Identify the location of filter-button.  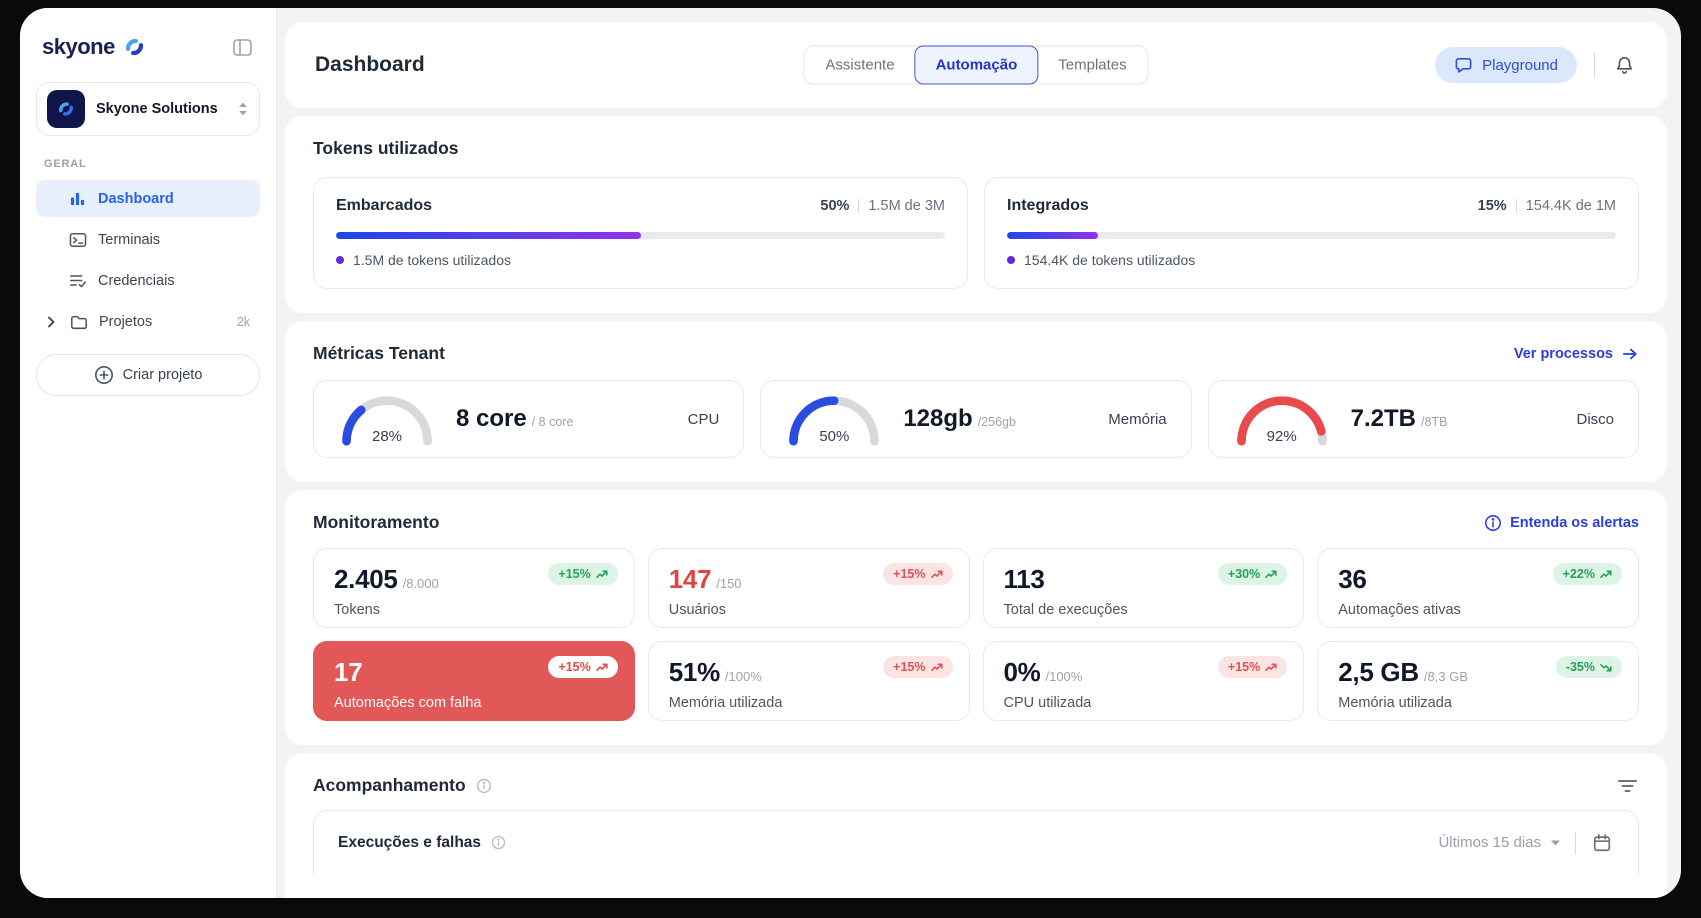
(1627, 786).